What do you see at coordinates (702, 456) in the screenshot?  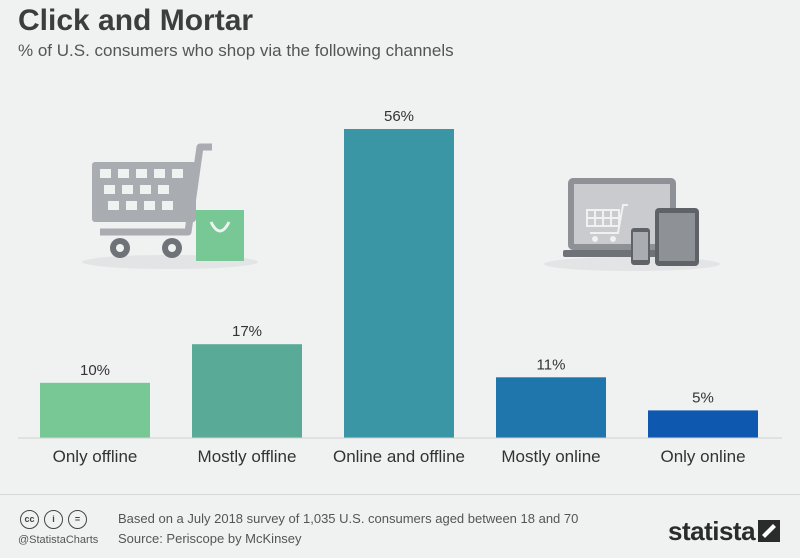 I see `category-label-only-online: Only online` at bounding box center [702, 456].